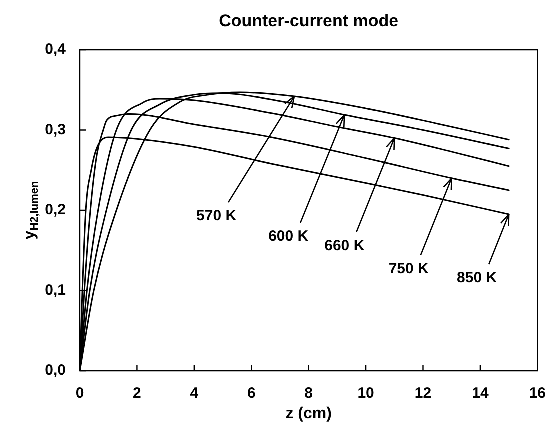  Describe the element at coordinates (409, 269) in the screenshot. I see `annotation: 750 K` at that location.